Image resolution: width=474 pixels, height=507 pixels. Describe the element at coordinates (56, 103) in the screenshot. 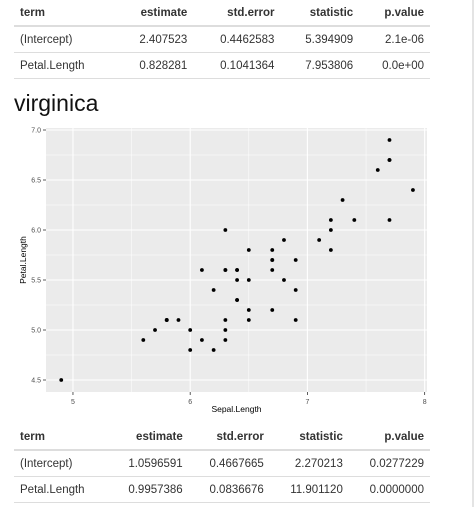

I see `section-title: virginica` at that location.